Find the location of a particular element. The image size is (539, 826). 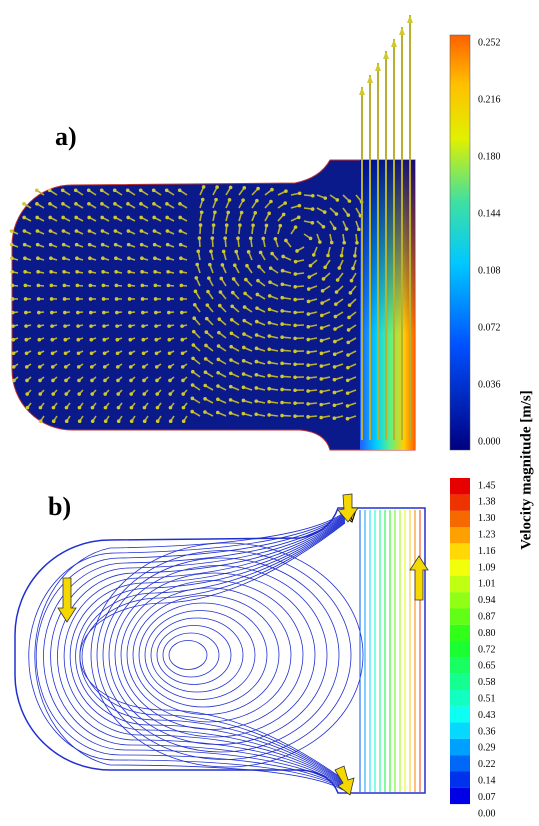

colorbar-tick-label: 0.87 is located at coordinates (487, 616).